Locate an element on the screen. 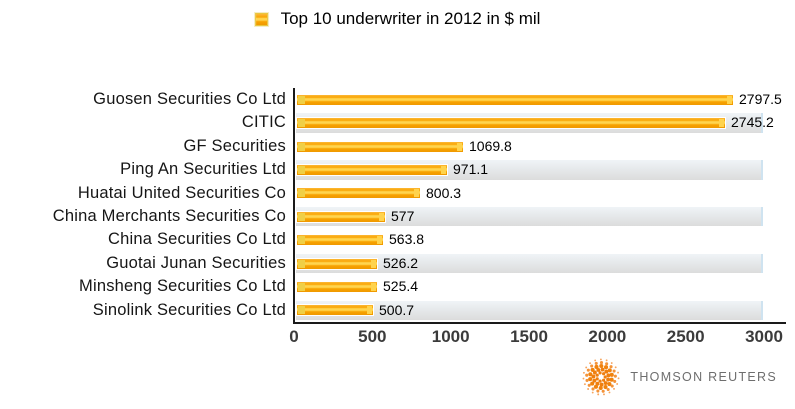 This screenshot has height=409, width=795. value-label: 1069.8 is located at coordinates (490, 145).